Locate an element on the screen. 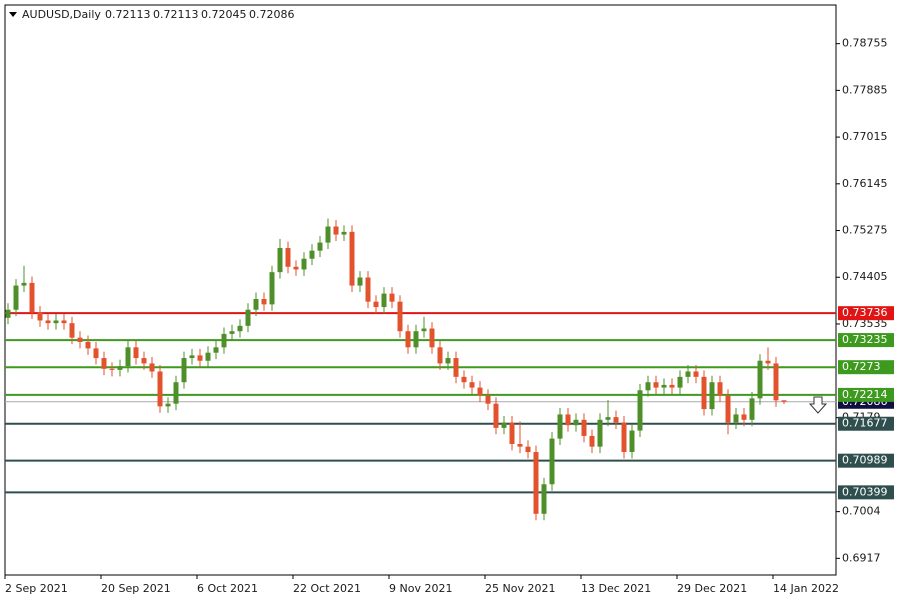 This screenshot has height=612, width=904. y-tick-label: 0.78755 is located at coordinates (865, 43).